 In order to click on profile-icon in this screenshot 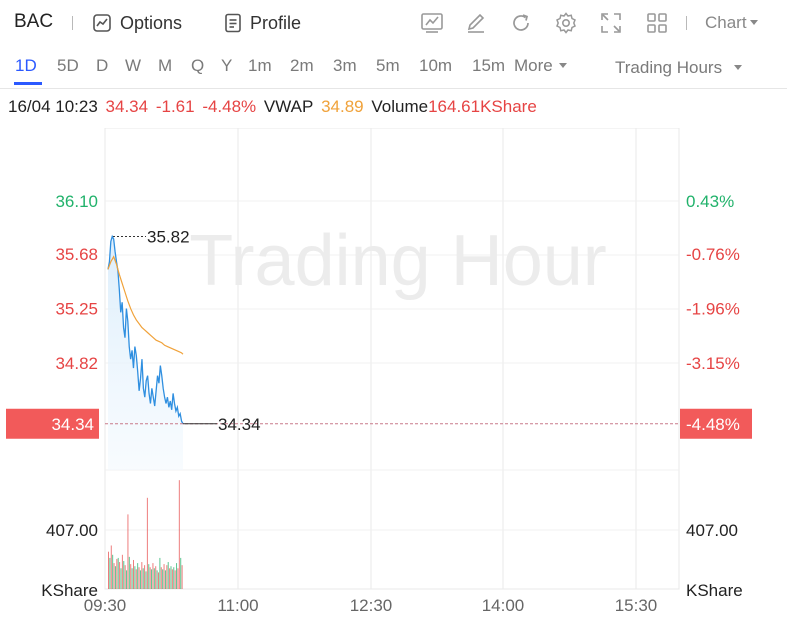, I will do `click(233, 23)`.